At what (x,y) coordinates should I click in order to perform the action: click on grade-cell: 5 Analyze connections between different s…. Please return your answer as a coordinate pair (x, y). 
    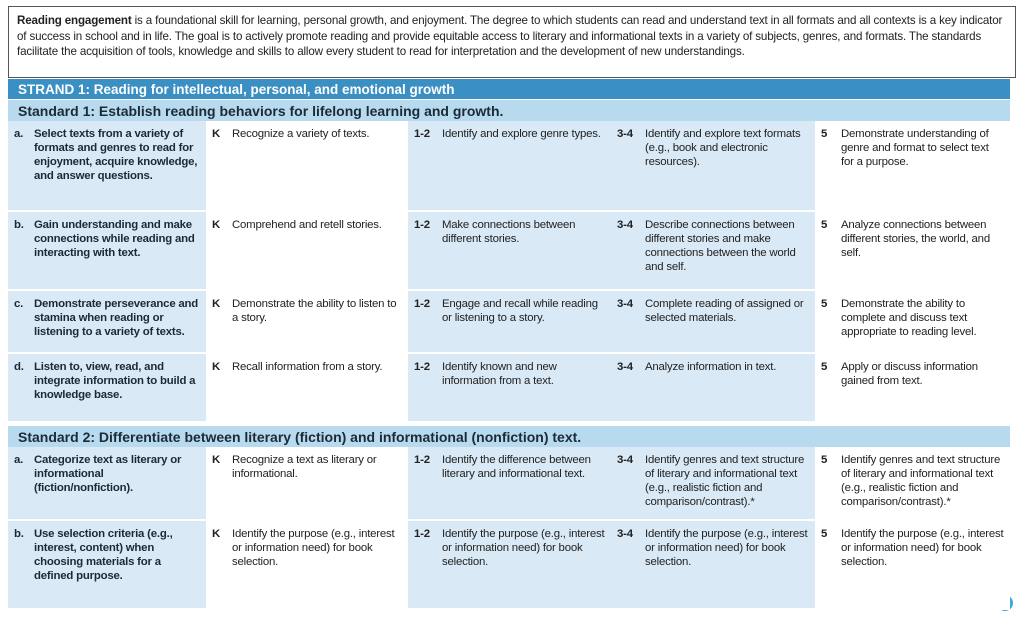
    Looking at the image, I should click on (912, 250).